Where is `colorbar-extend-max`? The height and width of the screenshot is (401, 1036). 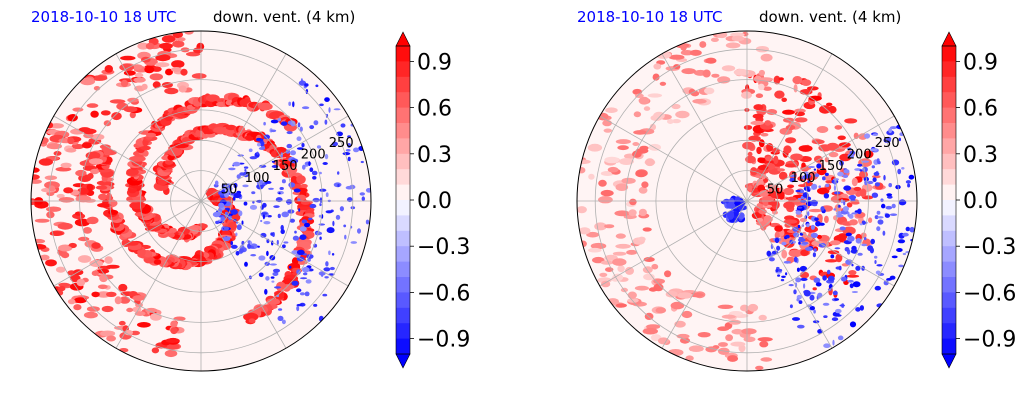
colorbar-extend-max is located at coordinates (949, 39).